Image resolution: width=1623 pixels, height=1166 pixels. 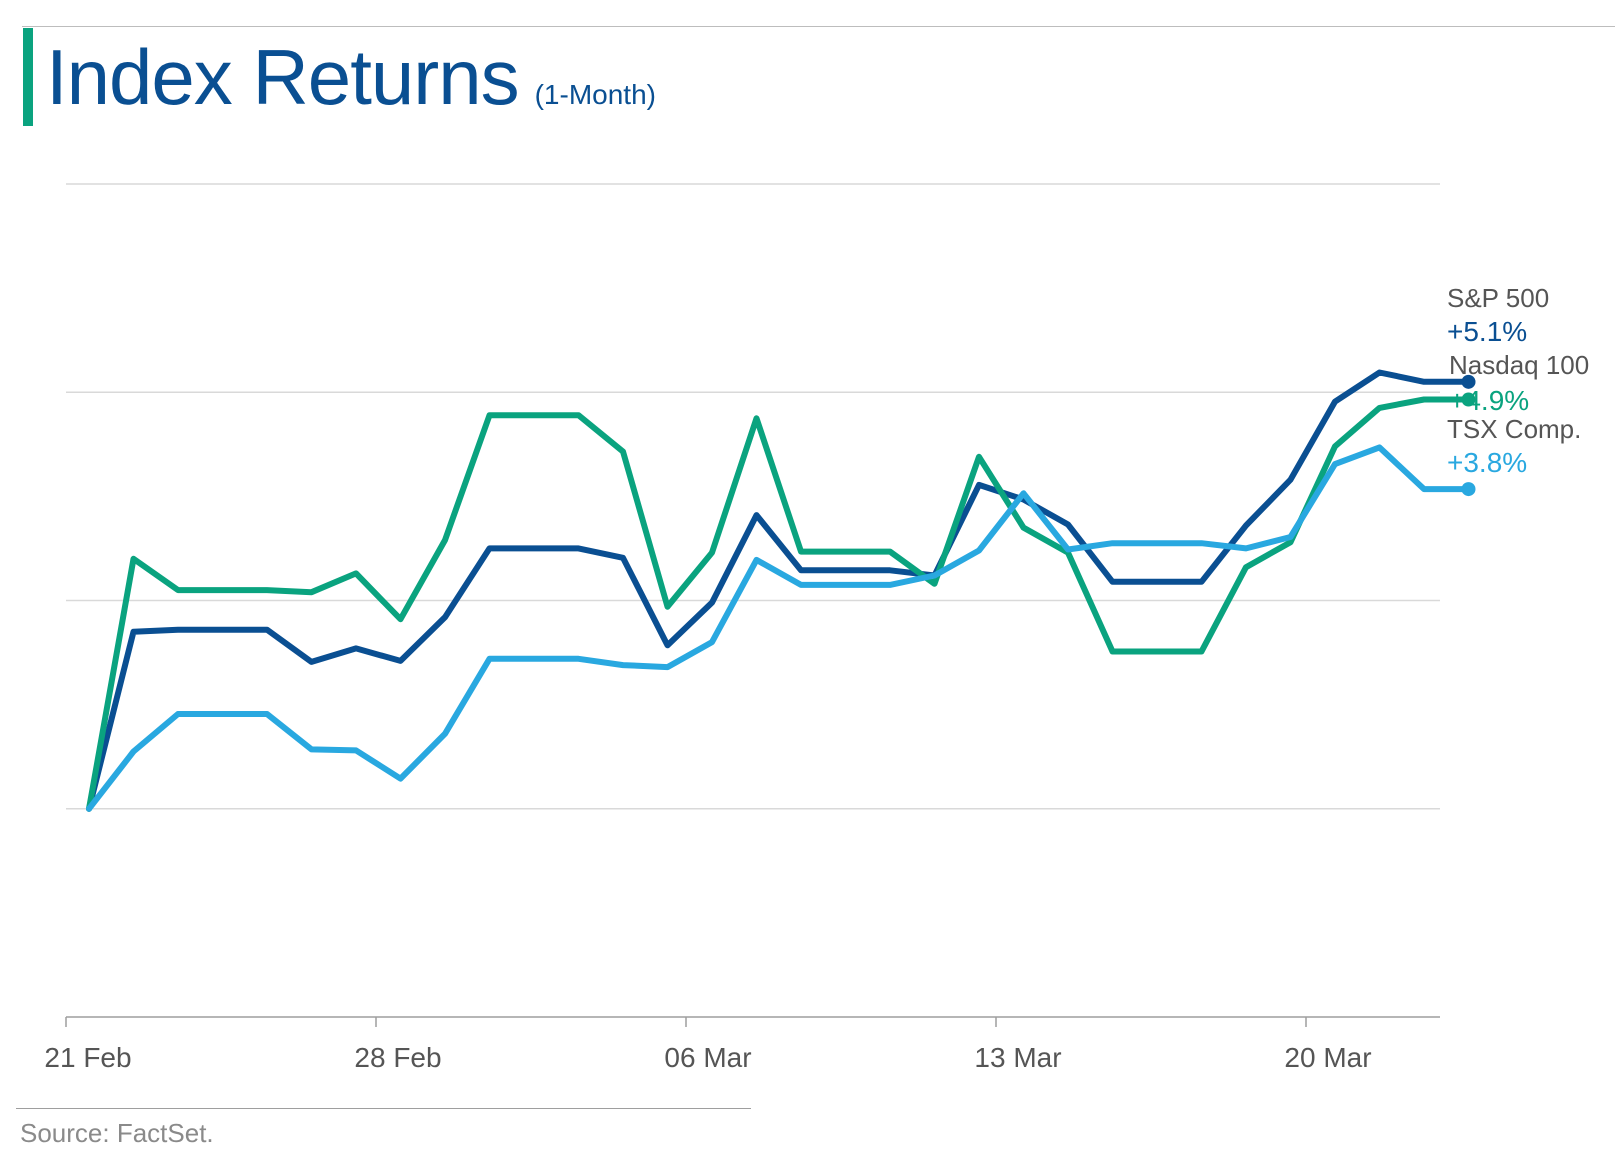 What do you see at coordinates (1498, 298) in the screenshot?
I see `legend-name-0: S&P 500` at bounding box center [1498, 298].